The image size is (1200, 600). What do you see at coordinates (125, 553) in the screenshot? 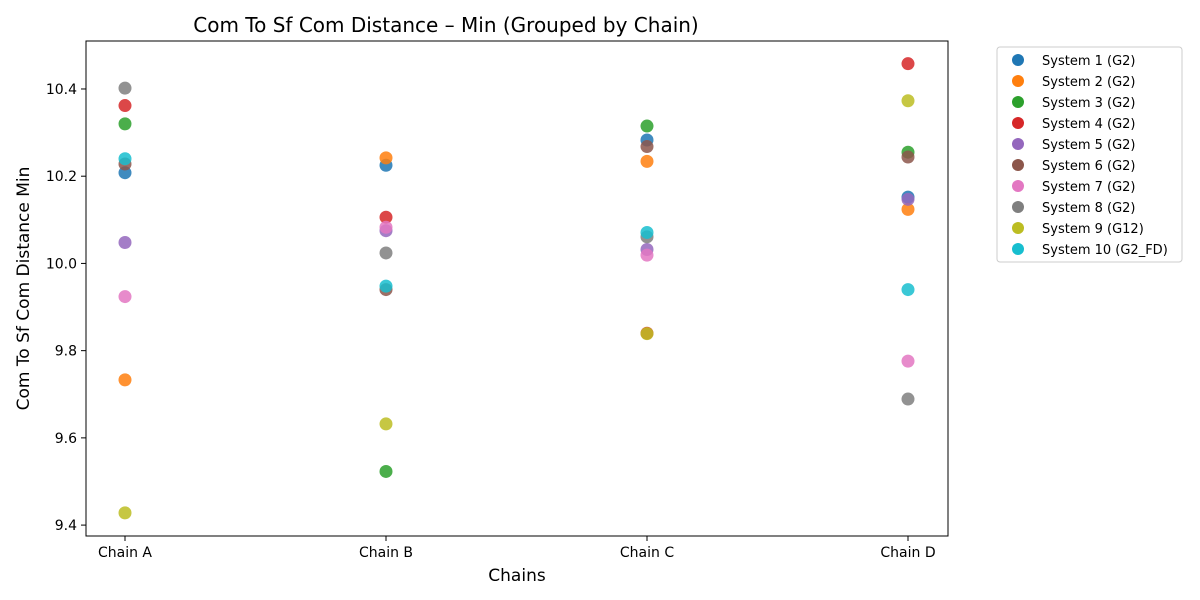
I see `x-tick-label: Chain A` at bounding box center [125, 553].